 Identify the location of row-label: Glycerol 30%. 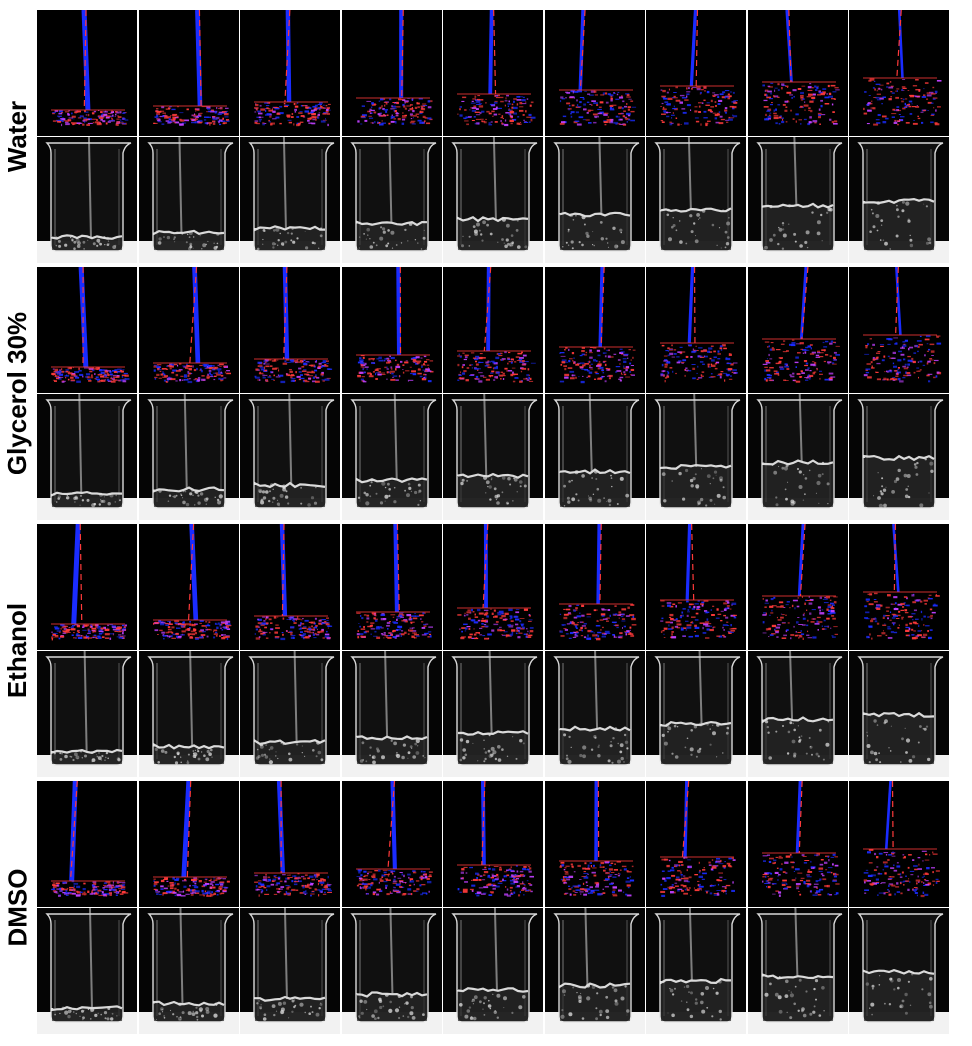
(18, 393).